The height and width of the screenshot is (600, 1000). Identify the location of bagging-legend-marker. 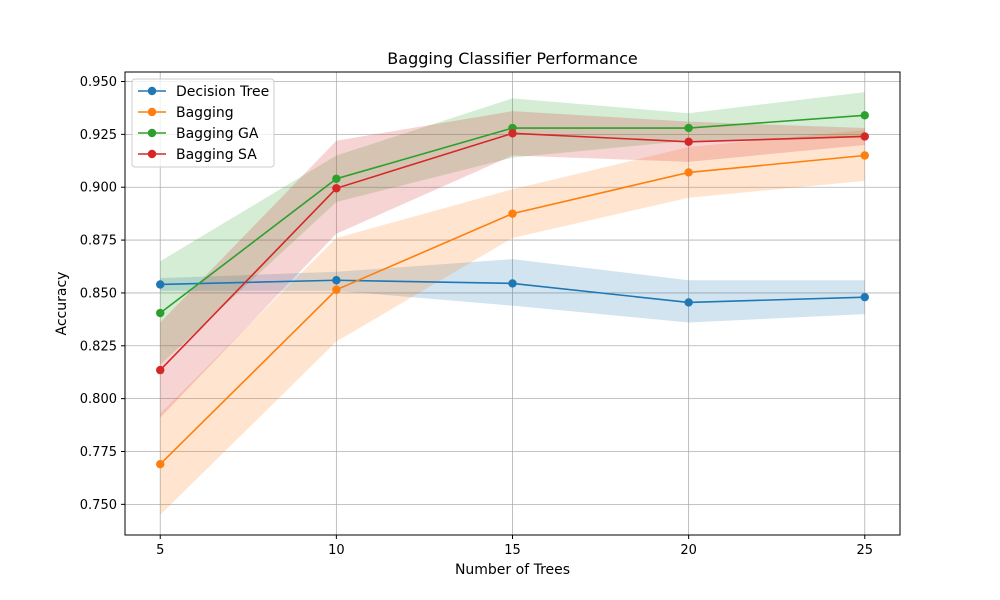
(152, 112).